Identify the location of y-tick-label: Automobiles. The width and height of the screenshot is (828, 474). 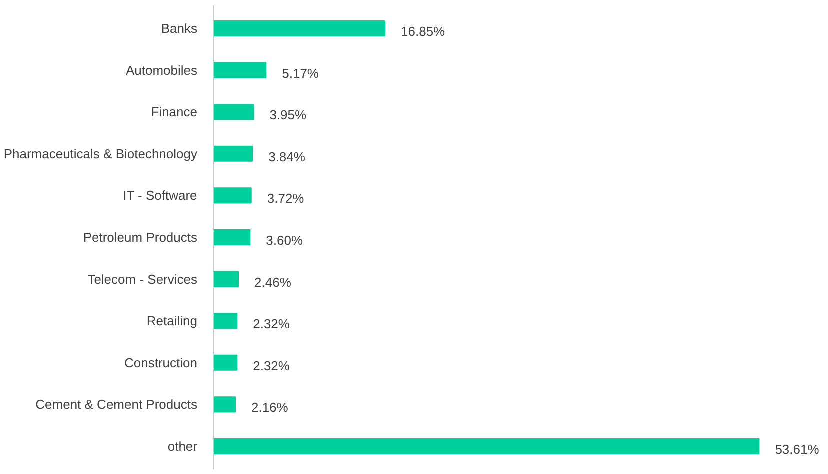
(162, 70).